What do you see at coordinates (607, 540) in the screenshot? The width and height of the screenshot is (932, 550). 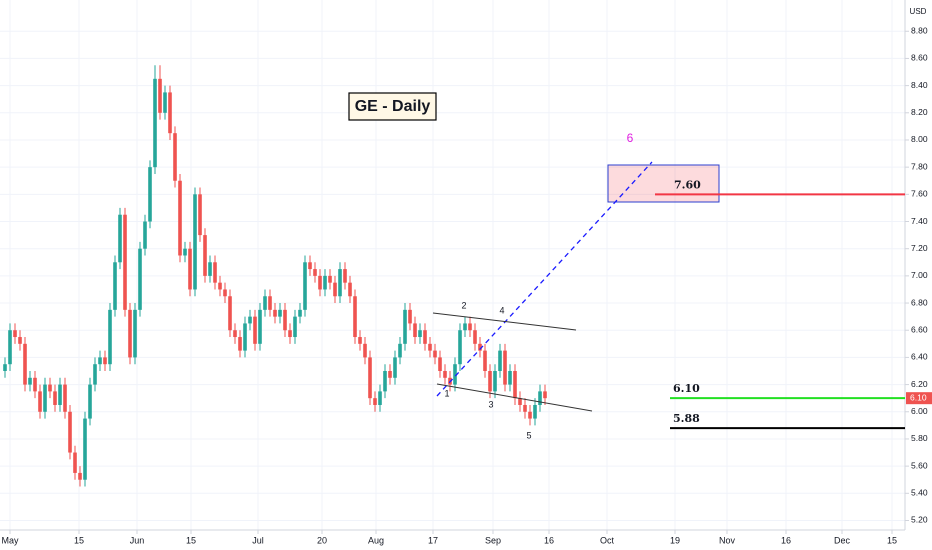 I see `x-tick-label: Oct` at bounding box center [607, 540].